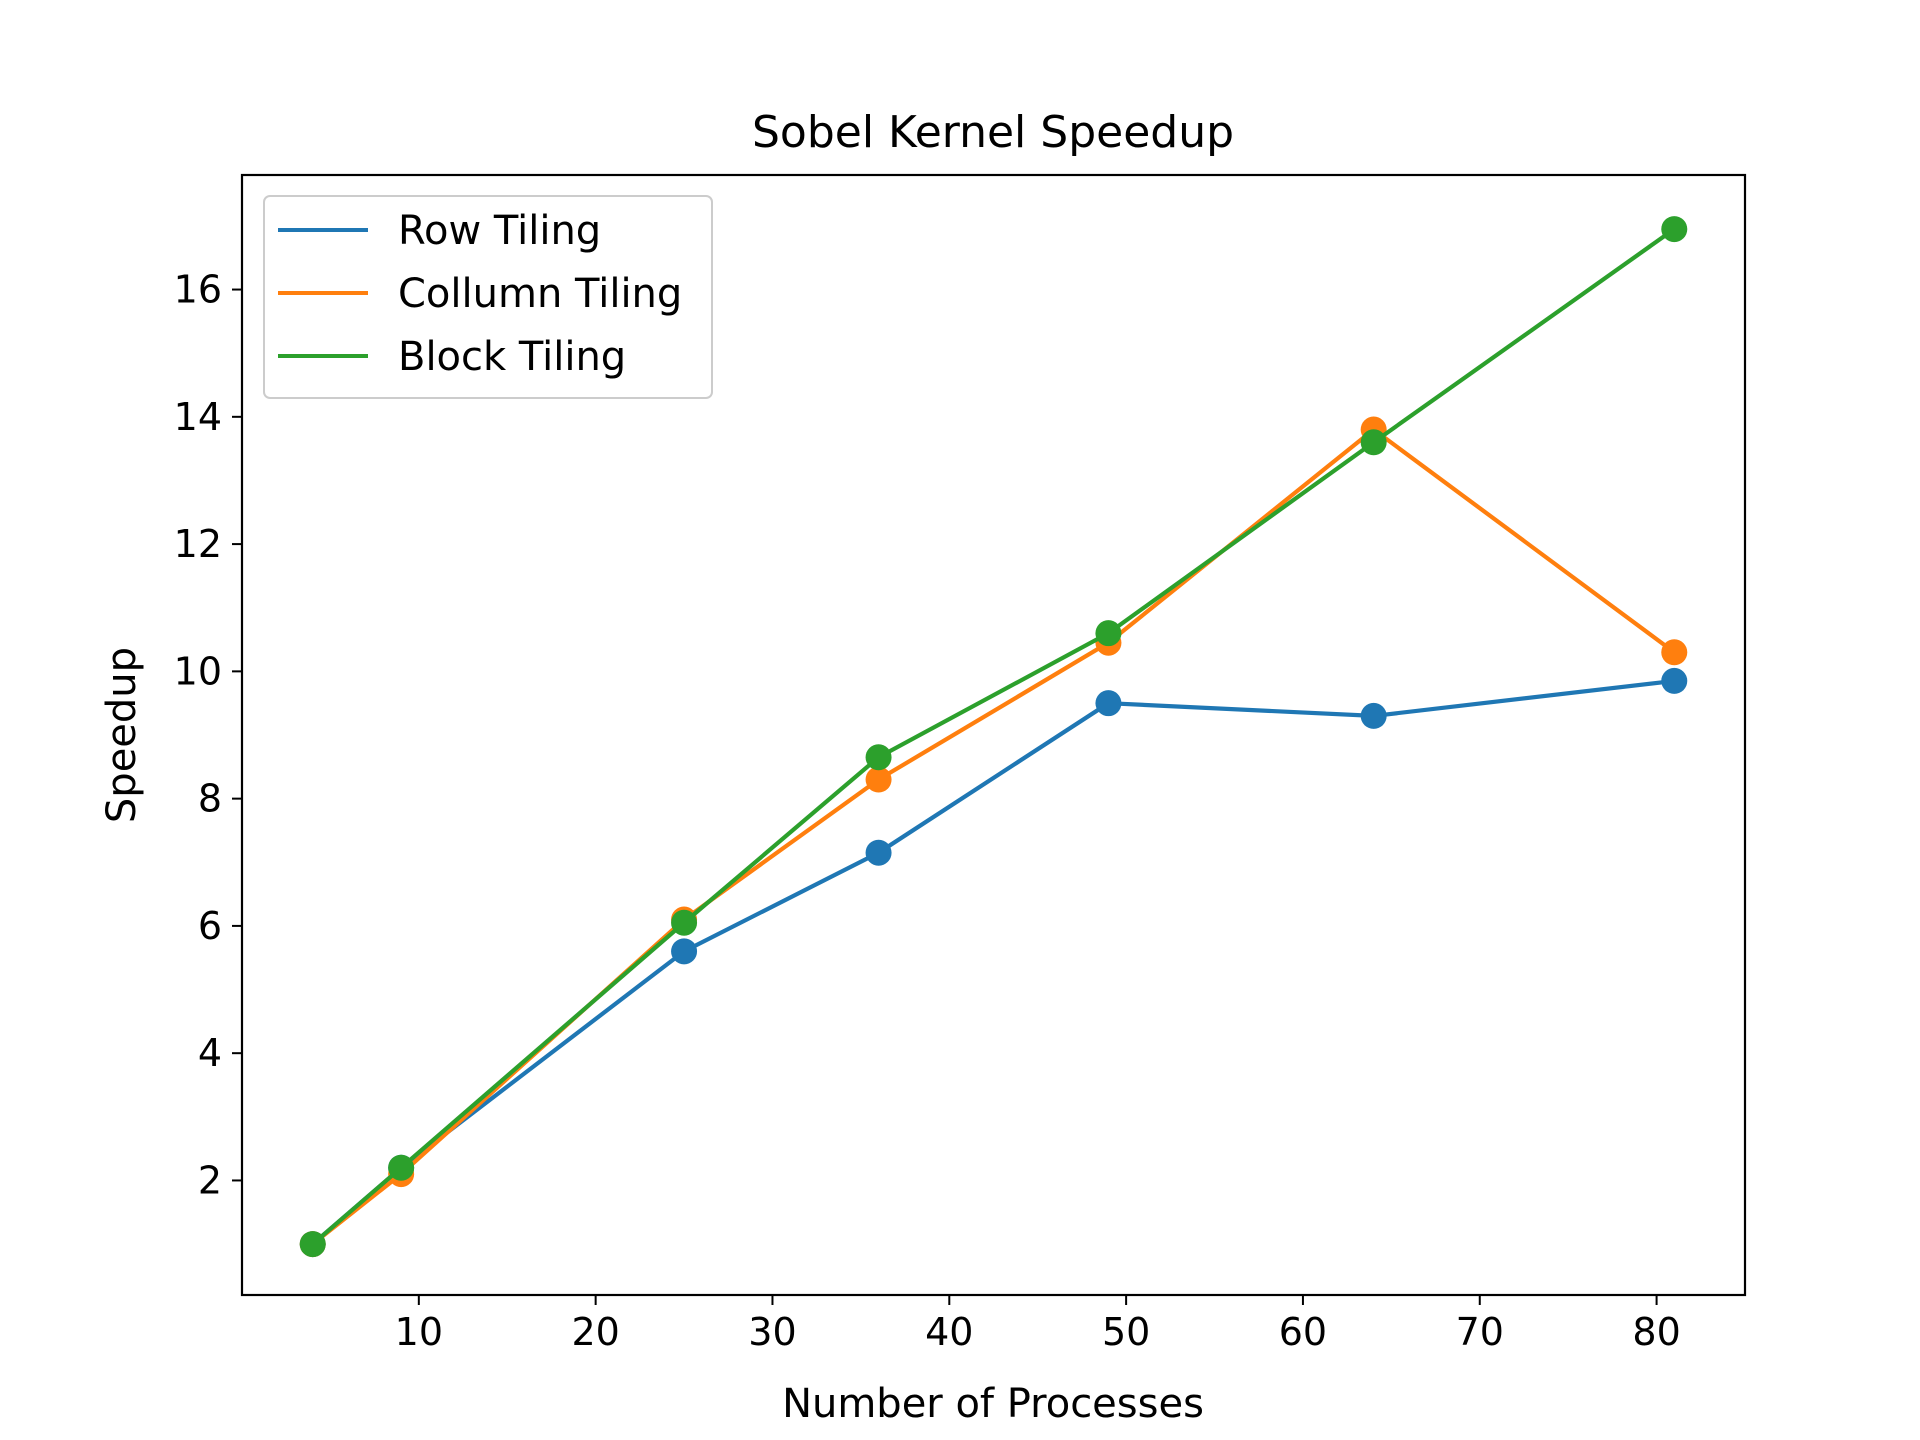  What do you see at coordinates (1126, 1332) in the screenshot?
I see `x-tick-label: 50` at bounding box center [1126, 1332].